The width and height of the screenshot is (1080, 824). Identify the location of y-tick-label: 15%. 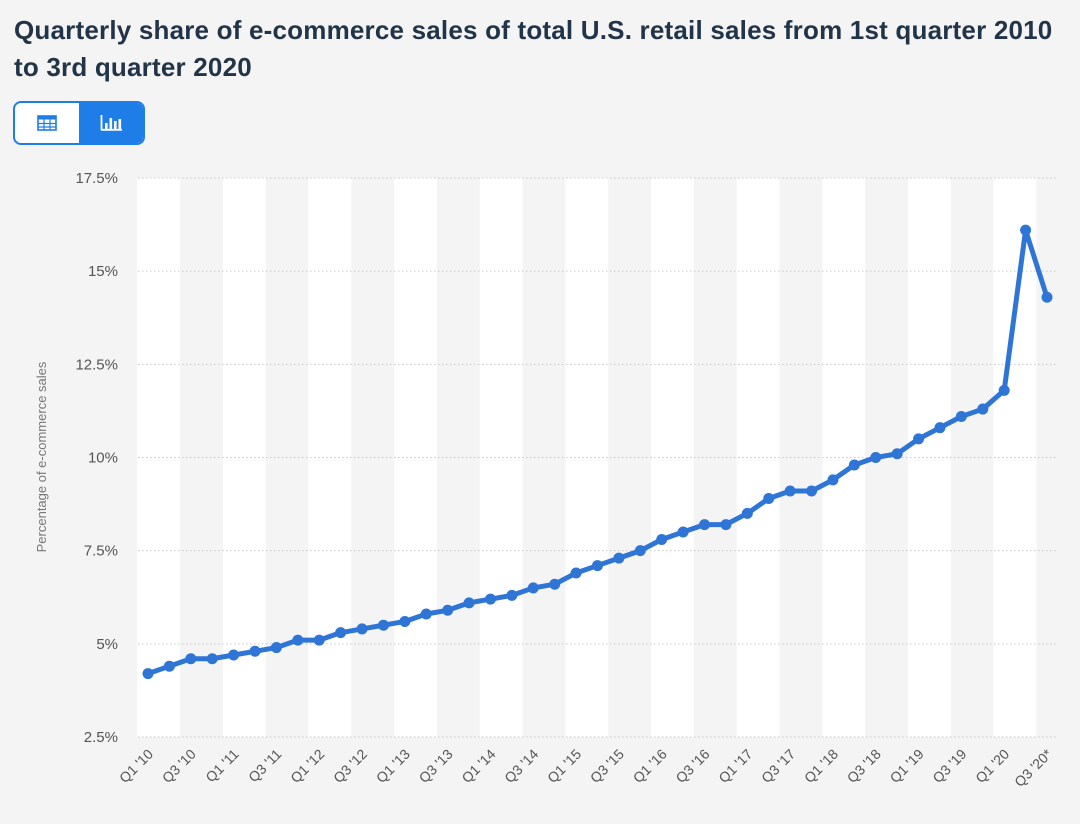
(103, 271).